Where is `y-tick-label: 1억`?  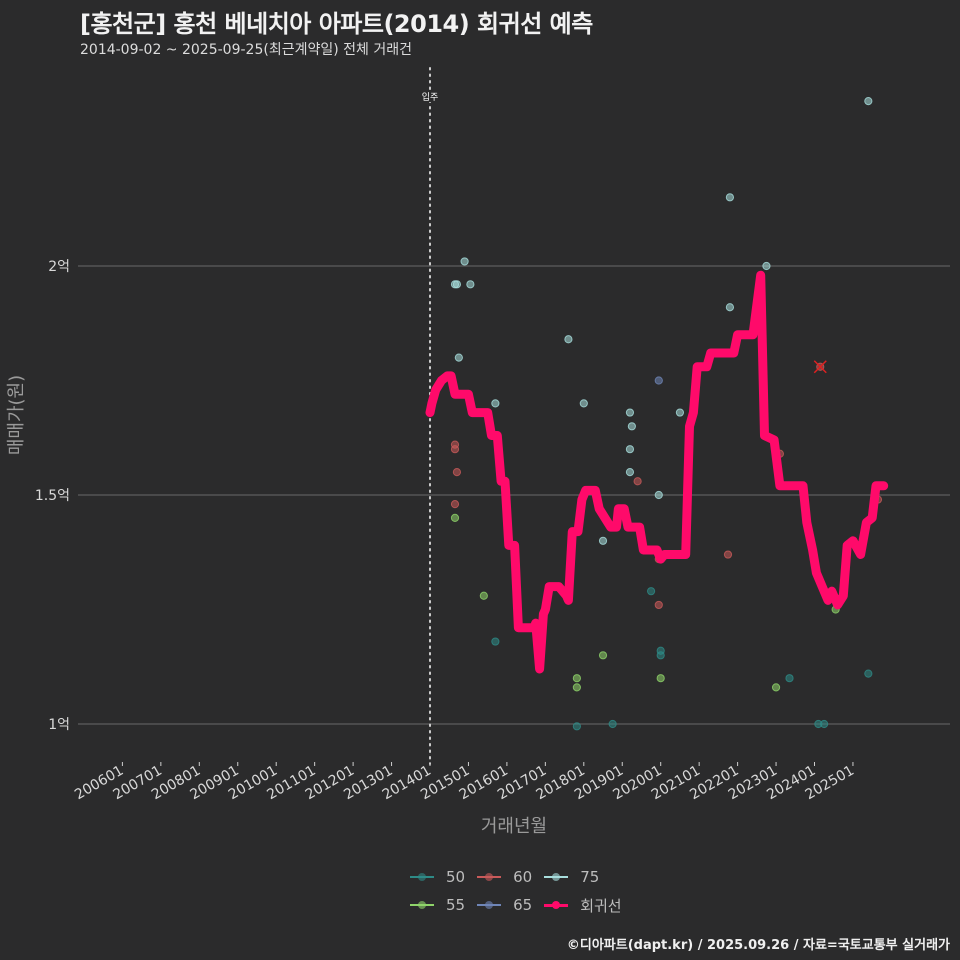
y-tick-label: 1억 is located at coordinates (59, 725).